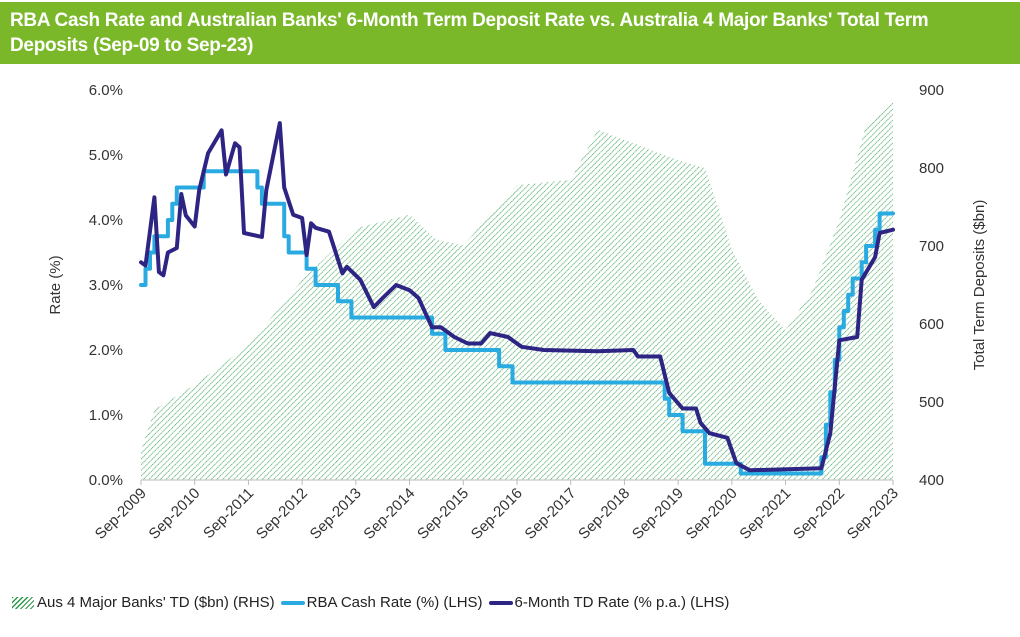 The image size is (1020, 637). I want to click on legend-item-td-area: Aus 4 Major Banks' TD ($bn) (RHS), so click(143, 602).